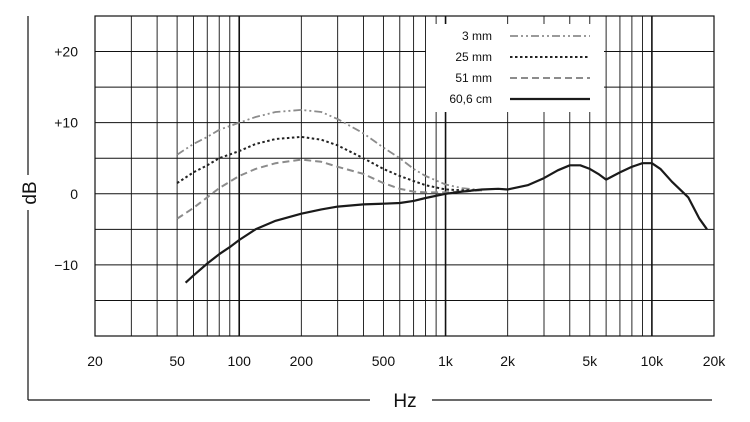  I want to click on x-tick-label: 2k, so click(508, 361).